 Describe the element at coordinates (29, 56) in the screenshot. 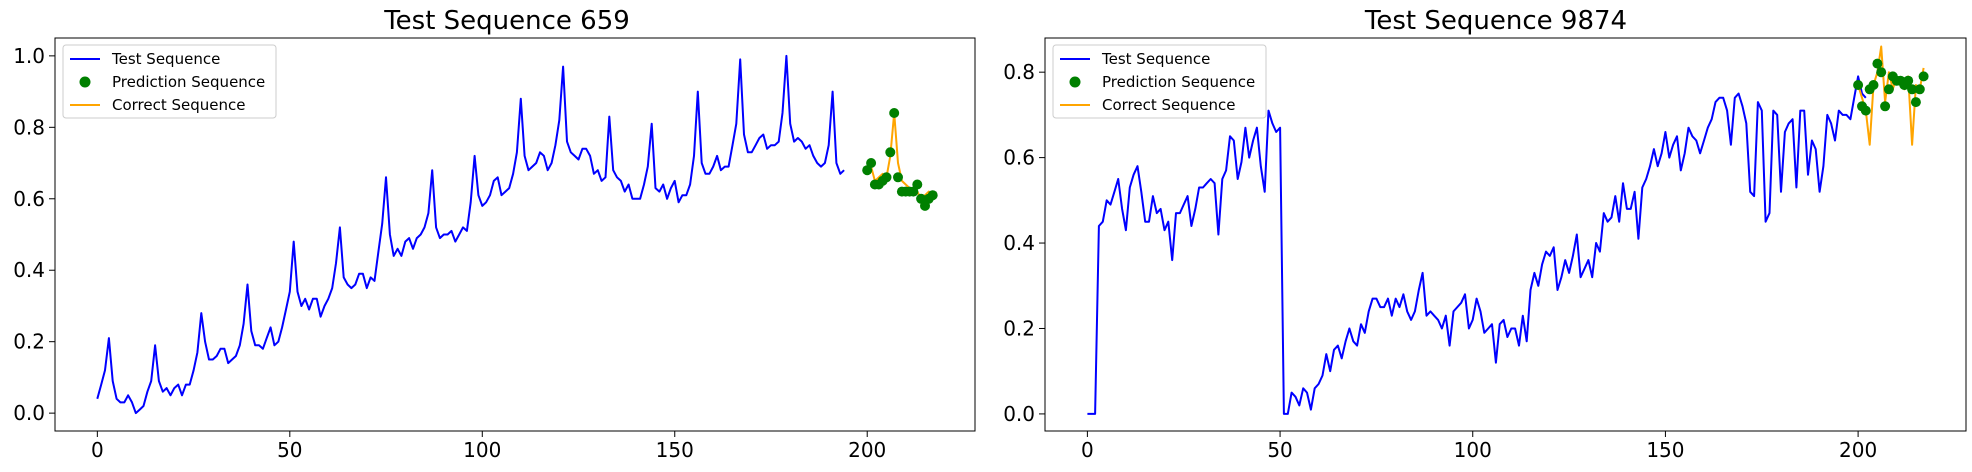

I see `y-tick-label: 1.0` at that location.